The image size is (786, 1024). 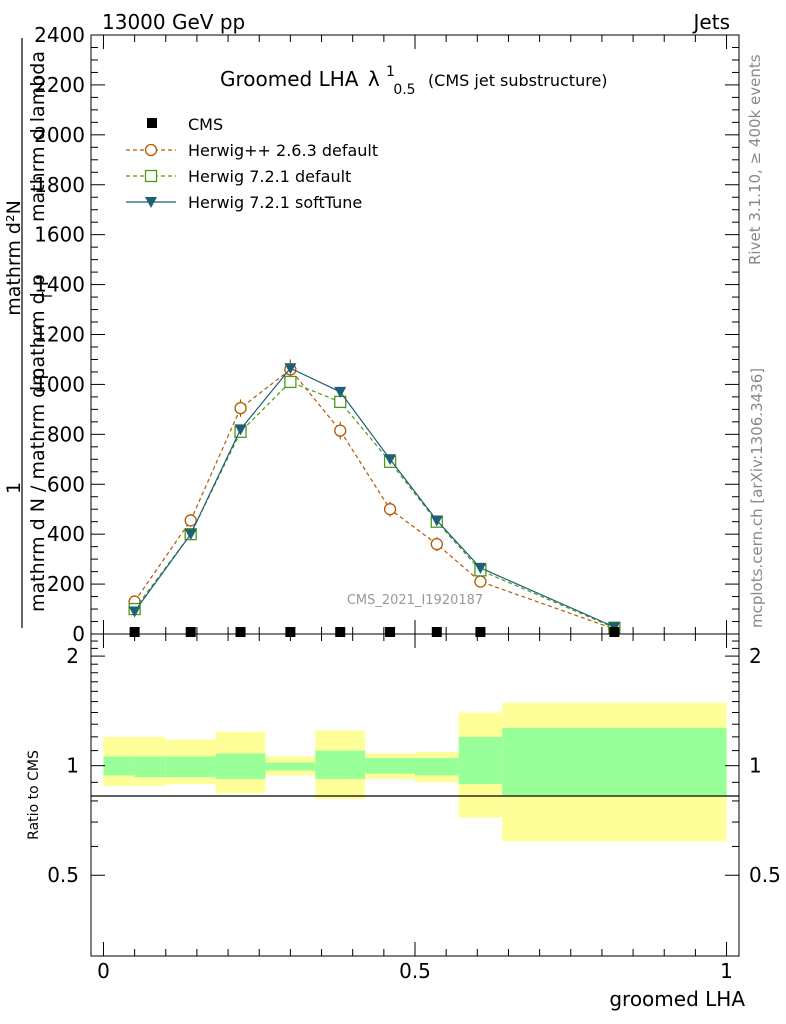 What do you see at coordinates (151, 176) in the screenshot?
I see `legend-marker-herwig7-default` at bounding box center [151, 176].